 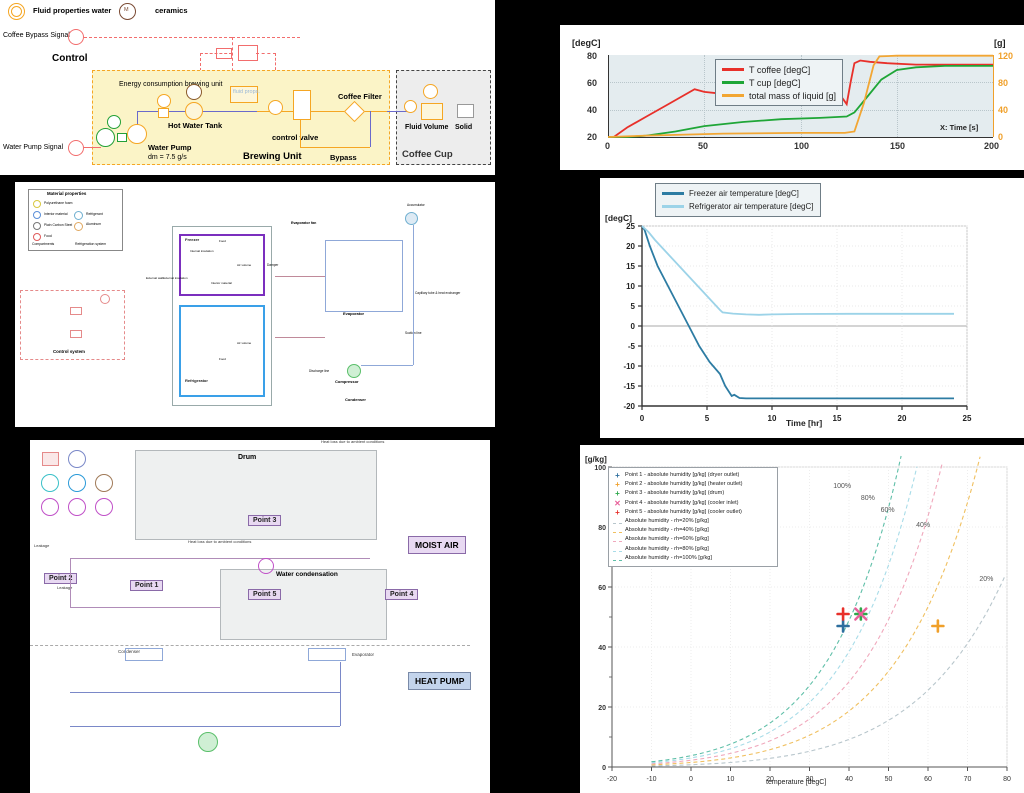 I want to click on water-condensation-block, so click(x=303, y=604).